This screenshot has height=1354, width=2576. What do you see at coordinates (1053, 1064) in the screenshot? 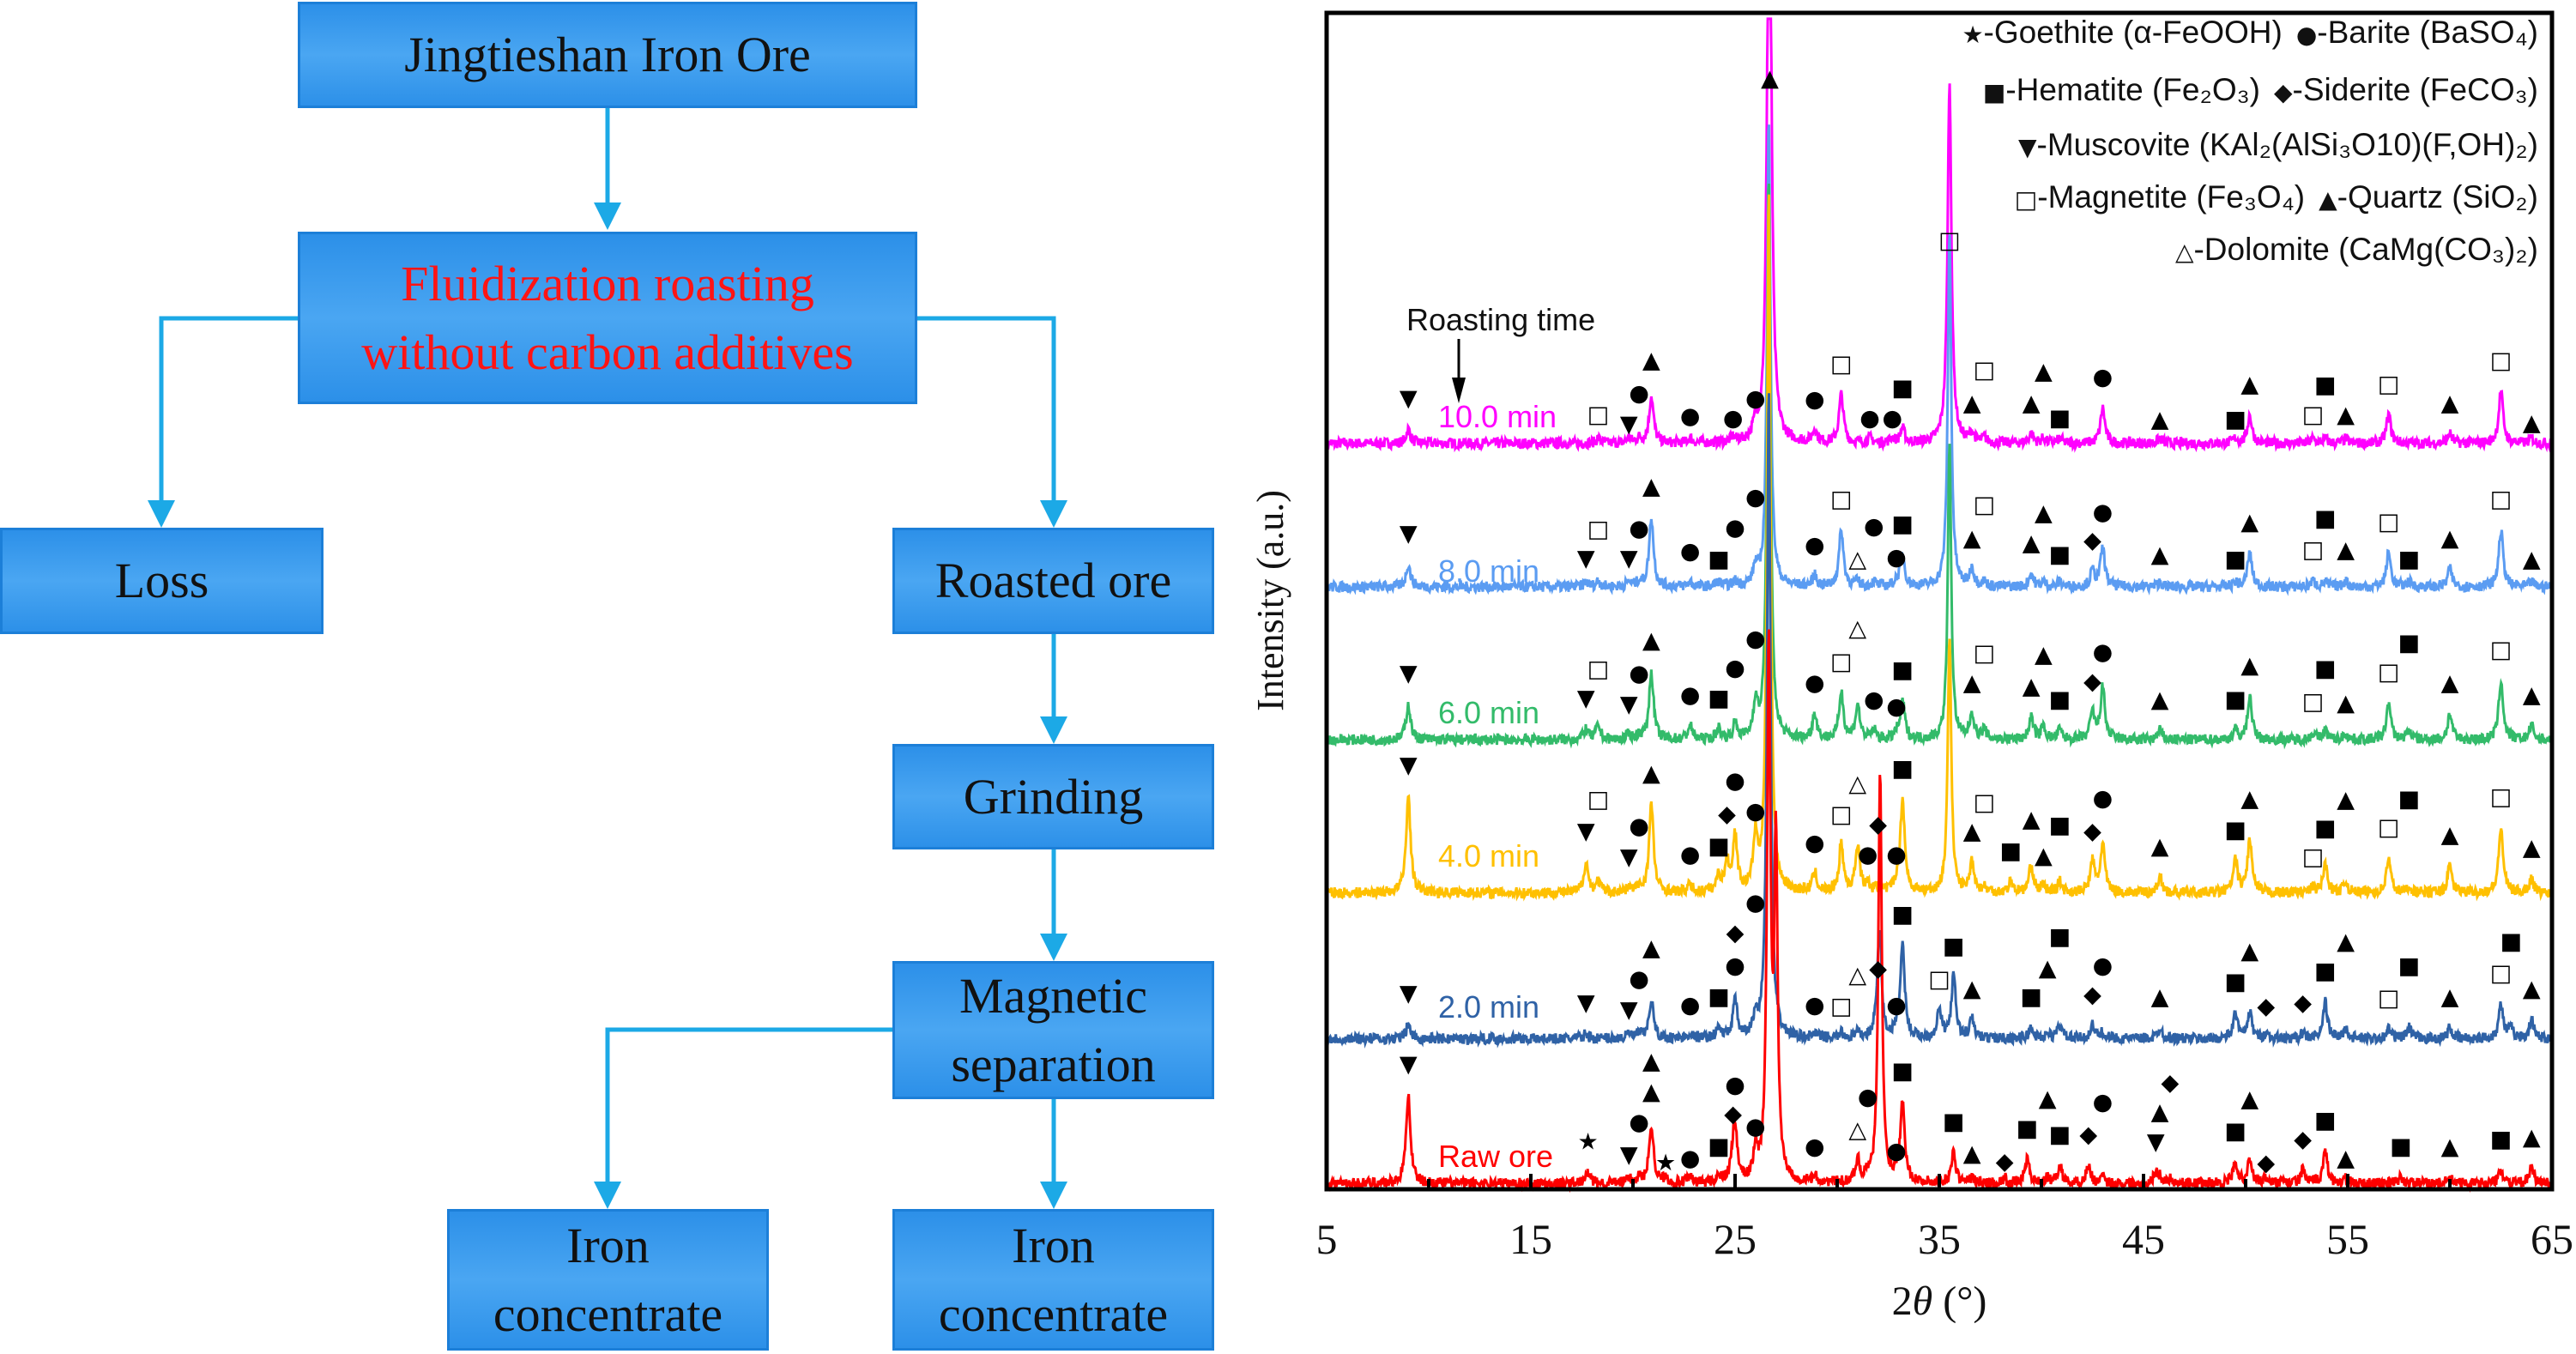
I see `magnetic-label-line2: separation` at bounding box center [1053, 1064].